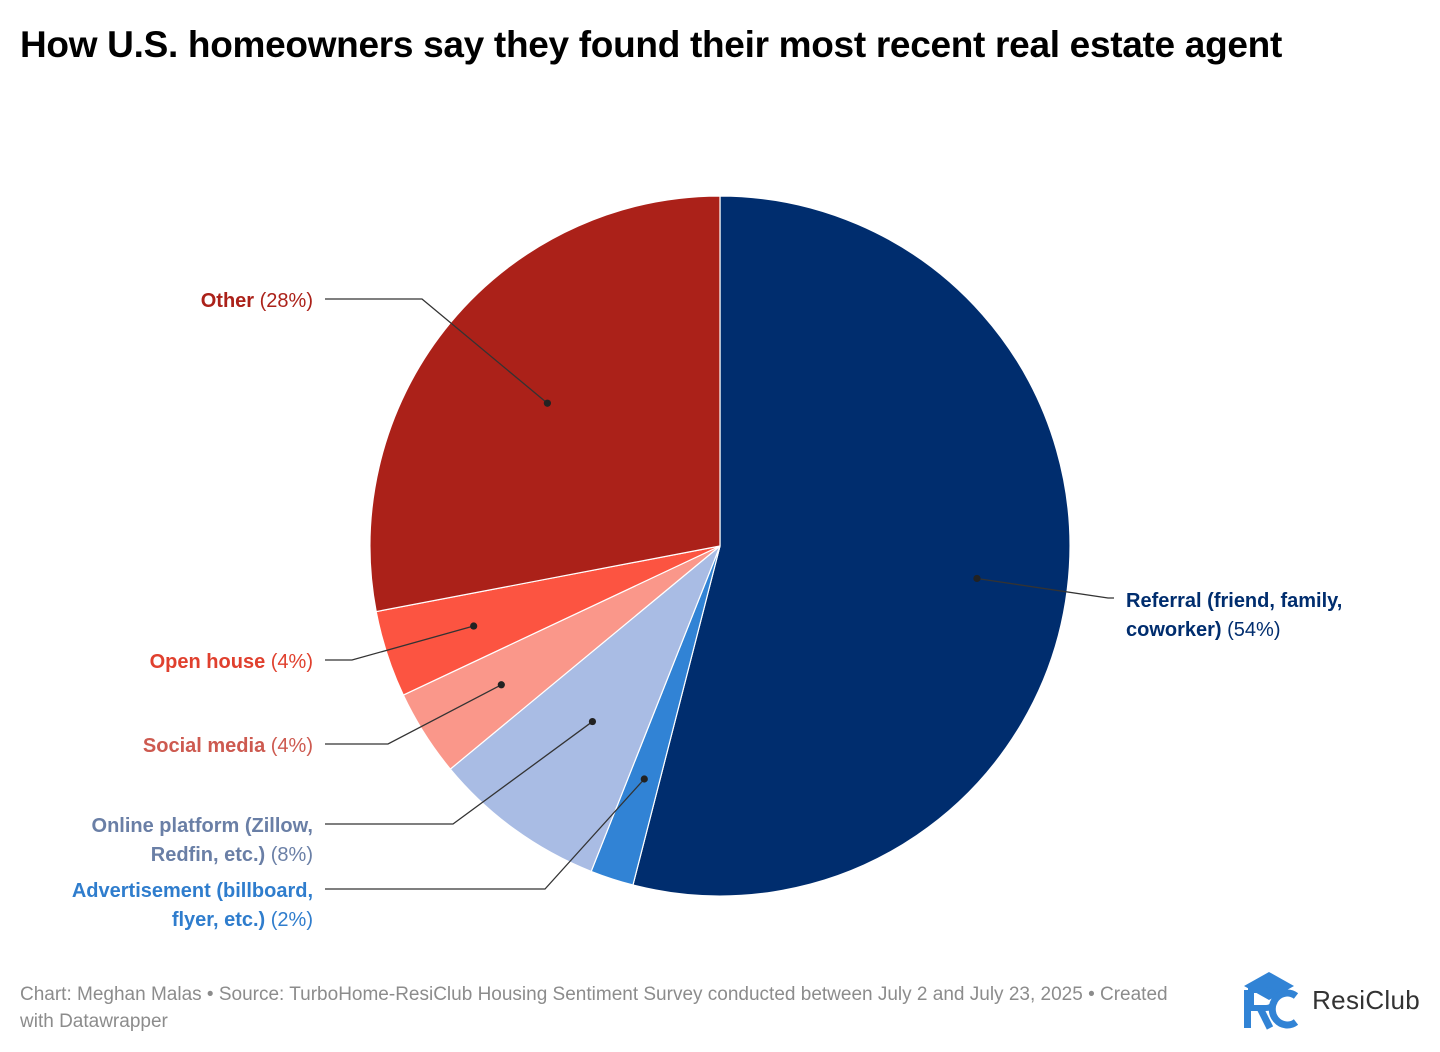  I want to click on slice-label-3-line-0: Social media (4%), so click(228, 746).